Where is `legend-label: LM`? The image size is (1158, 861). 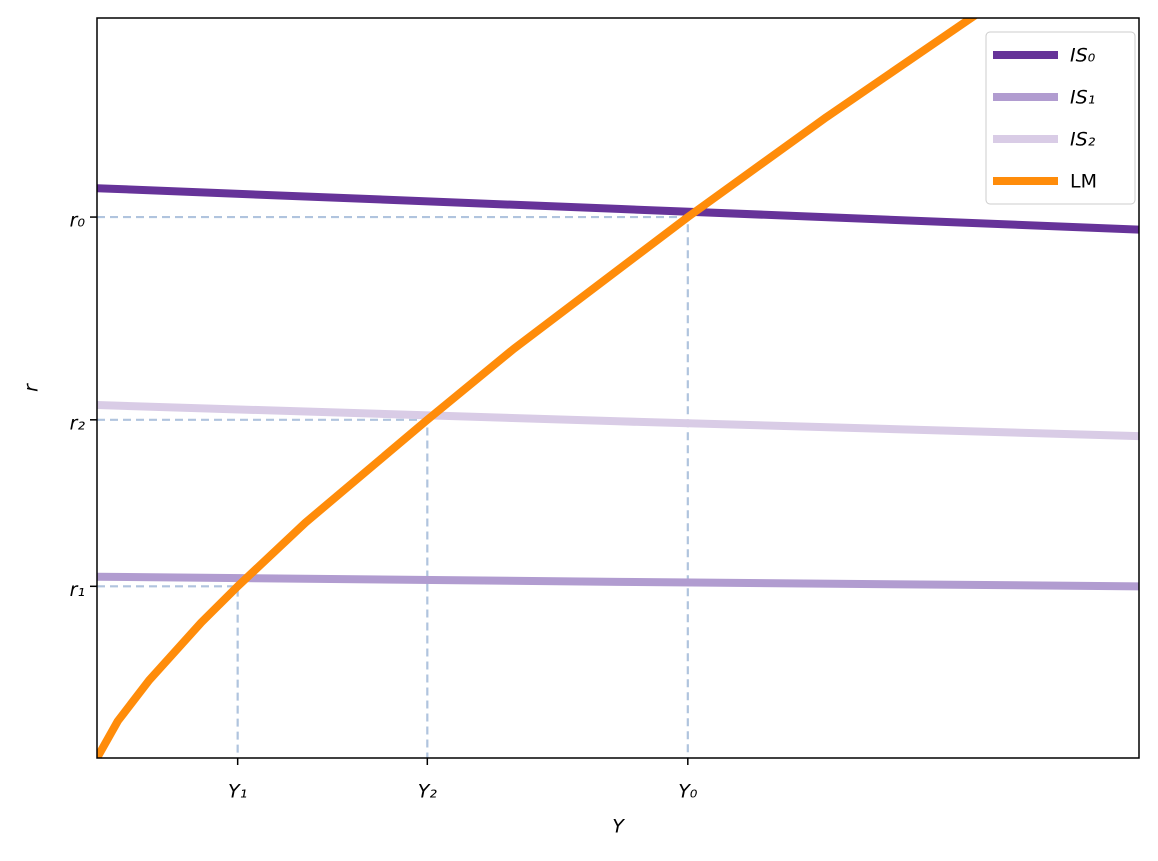
legend-label: LM is located at coordinates (1083, 182).